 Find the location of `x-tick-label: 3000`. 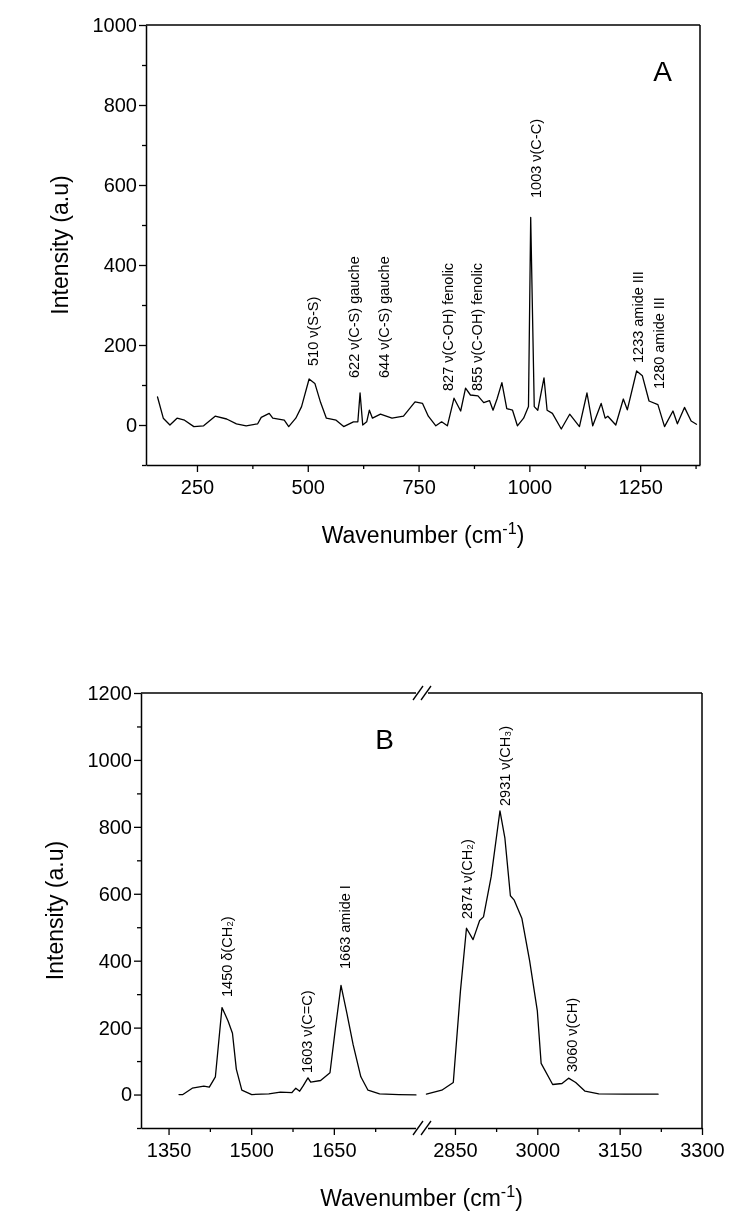

x-tick-label: 3000 is located at coordinates (538, 1150).